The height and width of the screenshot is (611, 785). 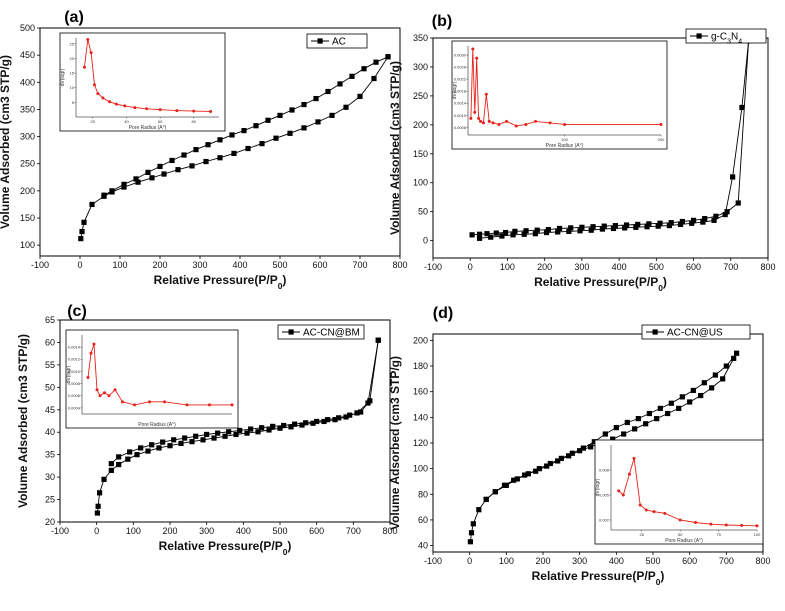 I want to click on x-tick-label: 500, so click(x=652, y=561).